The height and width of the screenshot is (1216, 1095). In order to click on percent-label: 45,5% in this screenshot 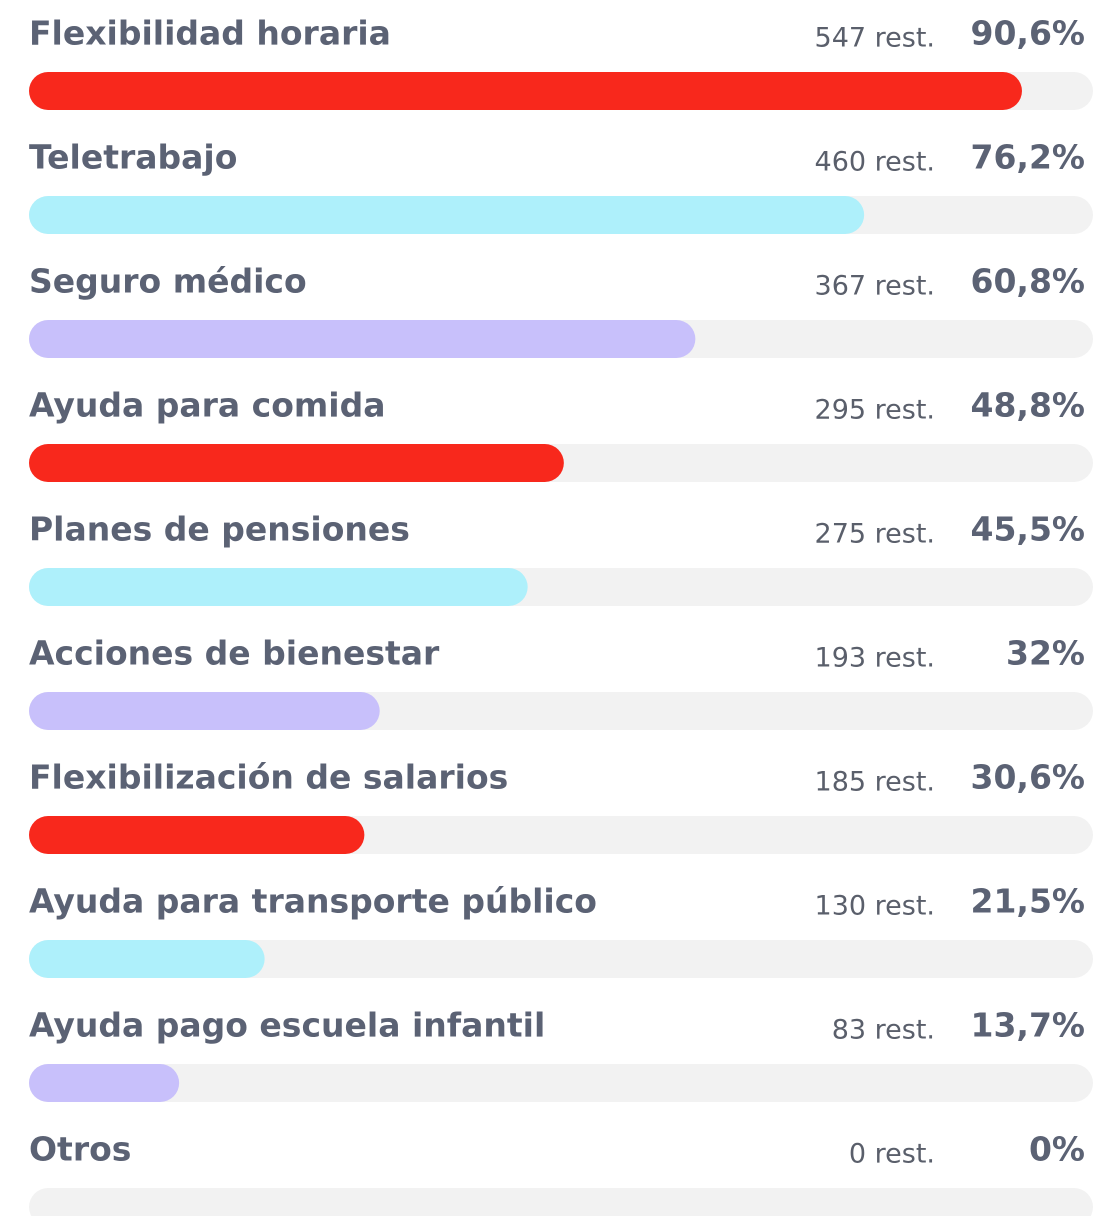, I will do `click(1028, 529)`.